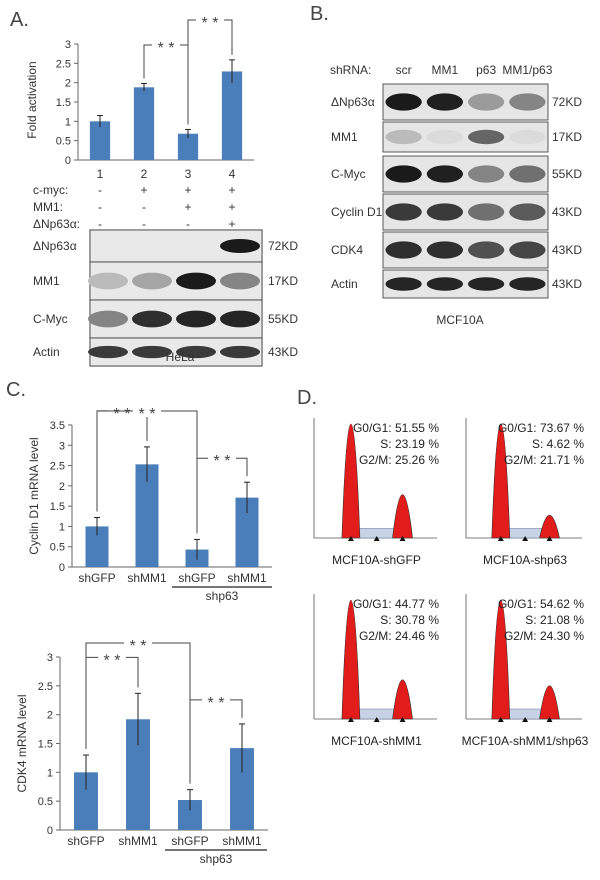 The image size is (600, 880). What do you see at coordinates (45, 745) in the screenshot?
I see `panel-c-chart1-ytick-label: 1.5` at bounding box center [45, 745].